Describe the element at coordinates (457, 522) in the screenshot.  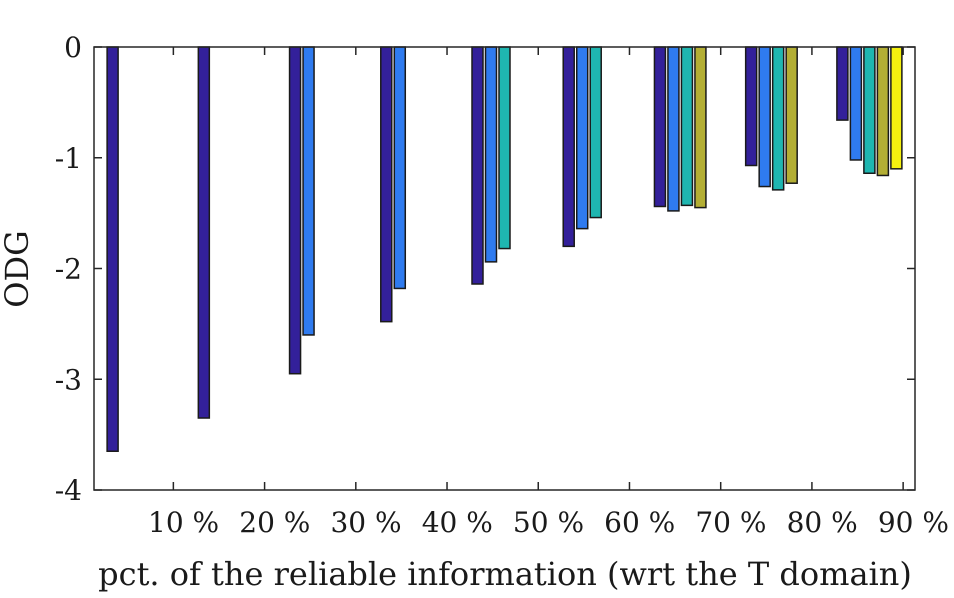
I see `x-tick-label: 40 %` at that location.